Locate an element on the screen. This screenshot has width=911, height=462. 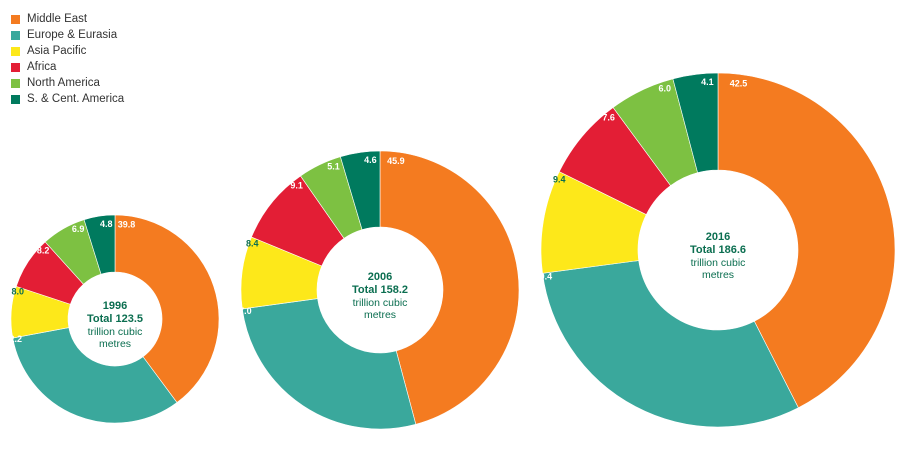
legend-label: Africa is located at coordinates (42, 67).